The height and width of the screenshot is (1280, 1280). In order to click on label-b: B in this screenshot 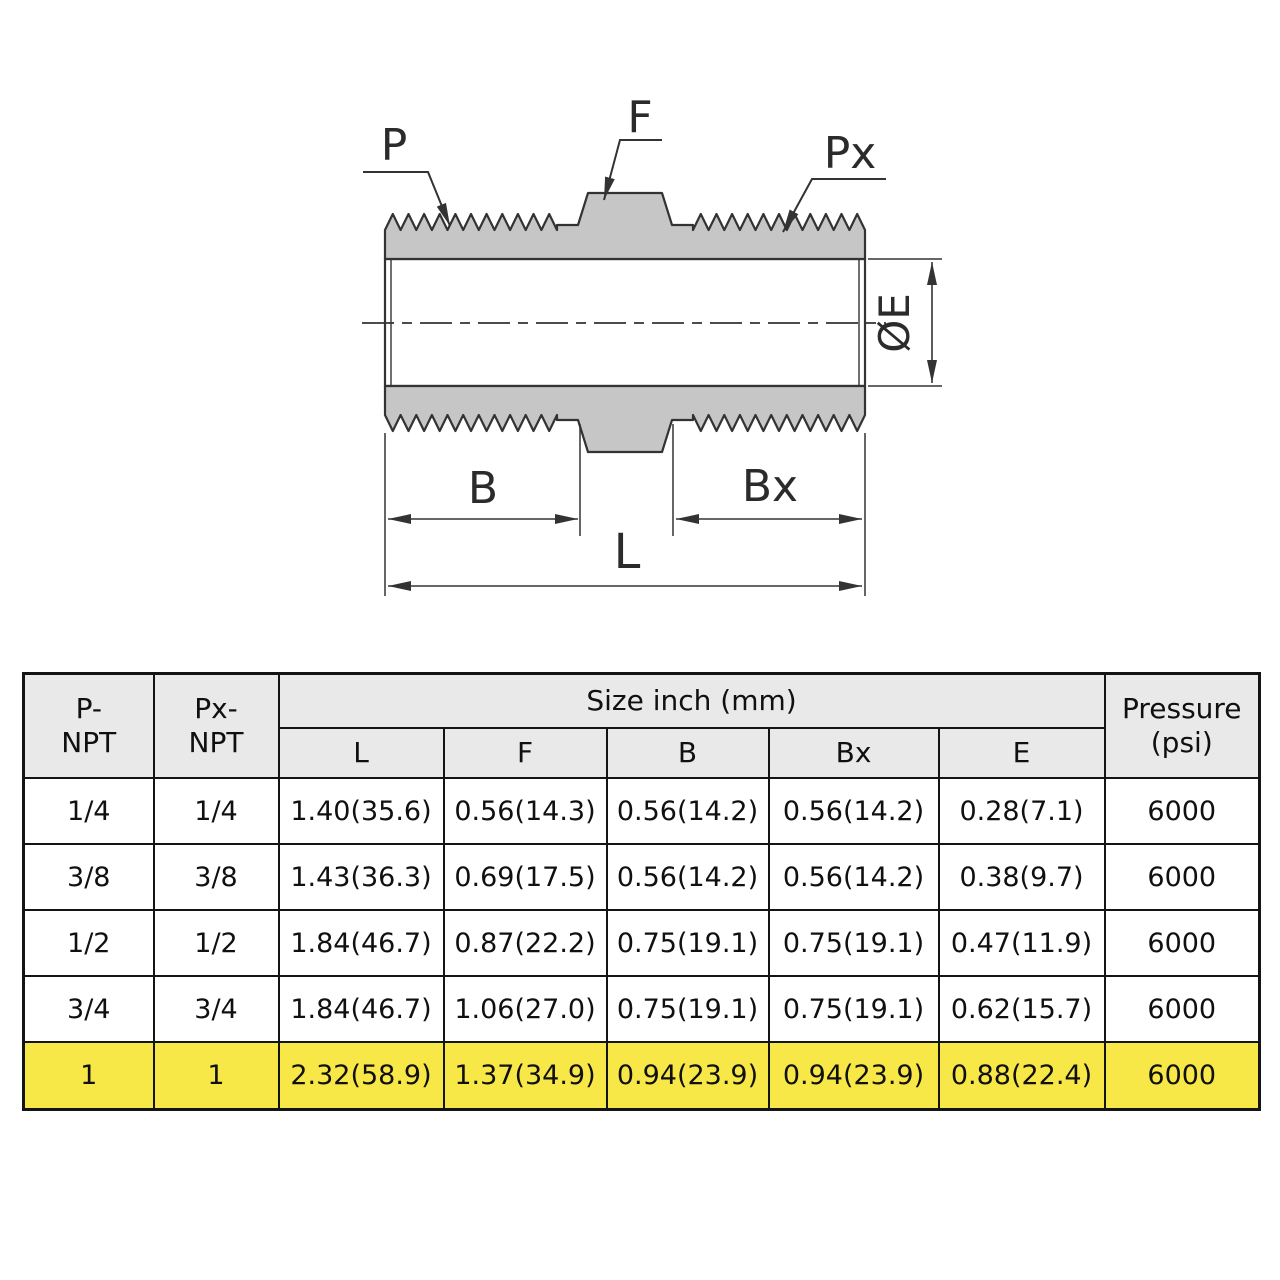, I will do `click(483, 488)`.